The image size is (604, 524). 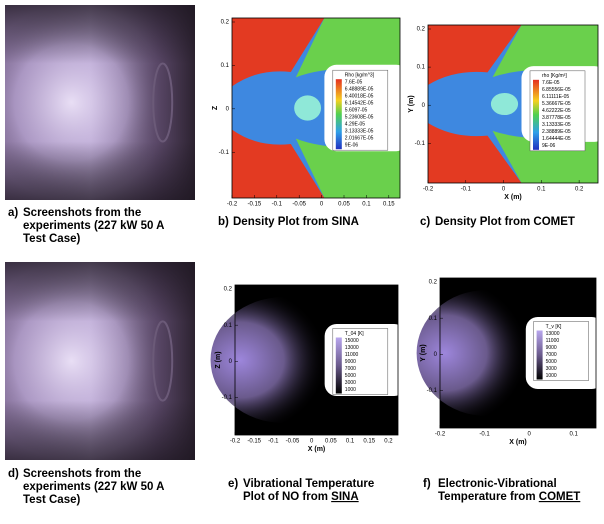 What do you see at coordinates (223, 222) in the screenshot?
I see `caption-label: b)` at bounding box center [223, 222].